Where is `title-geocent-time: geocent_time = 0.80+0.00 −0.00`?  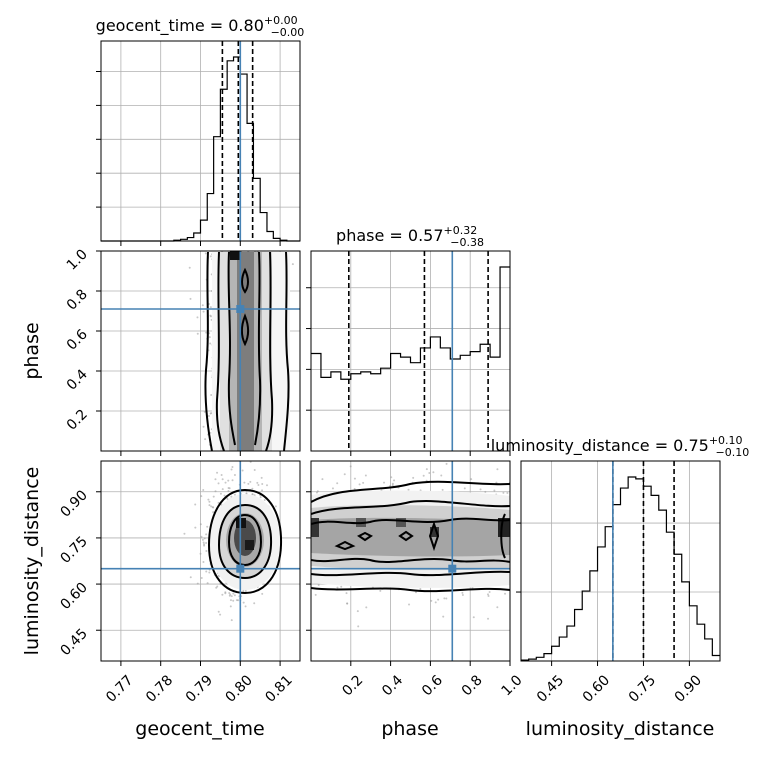
title-geocent-time: geocent_time = 0.80+0.00 −0.00 is located at coordinates (200, 26).